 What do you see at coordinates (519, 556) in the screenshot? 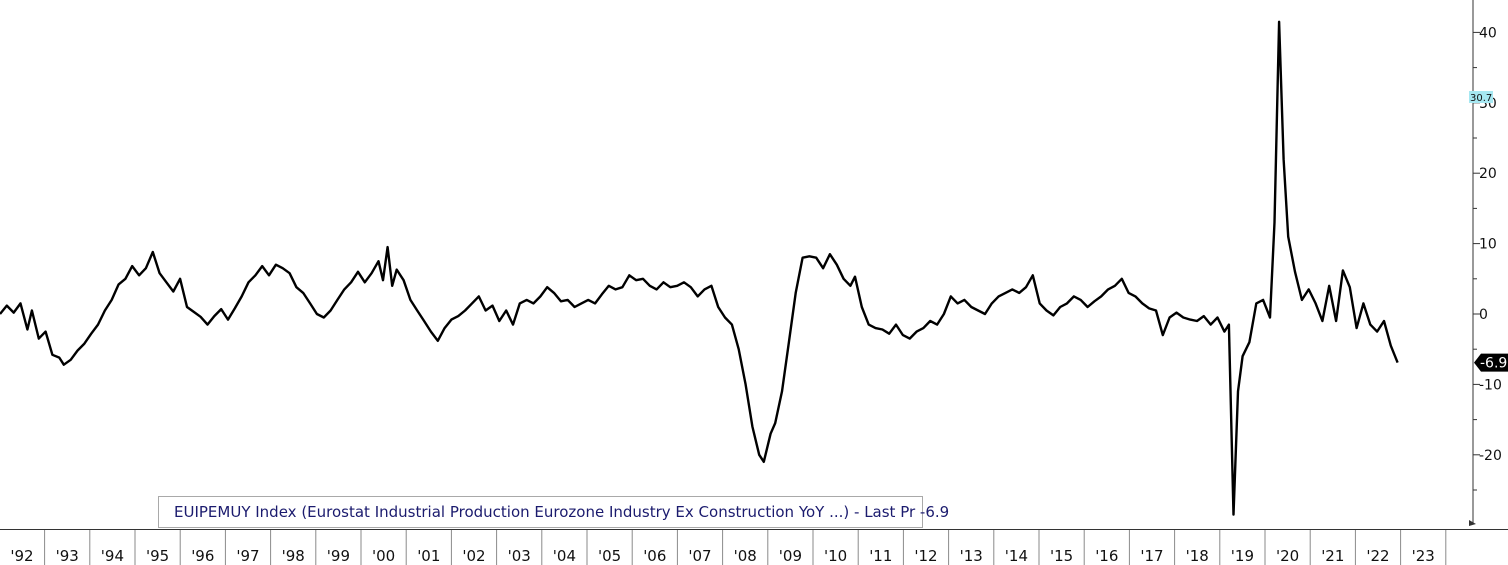
I see `x-tick-label: '03` at bounding box center [519, 556].